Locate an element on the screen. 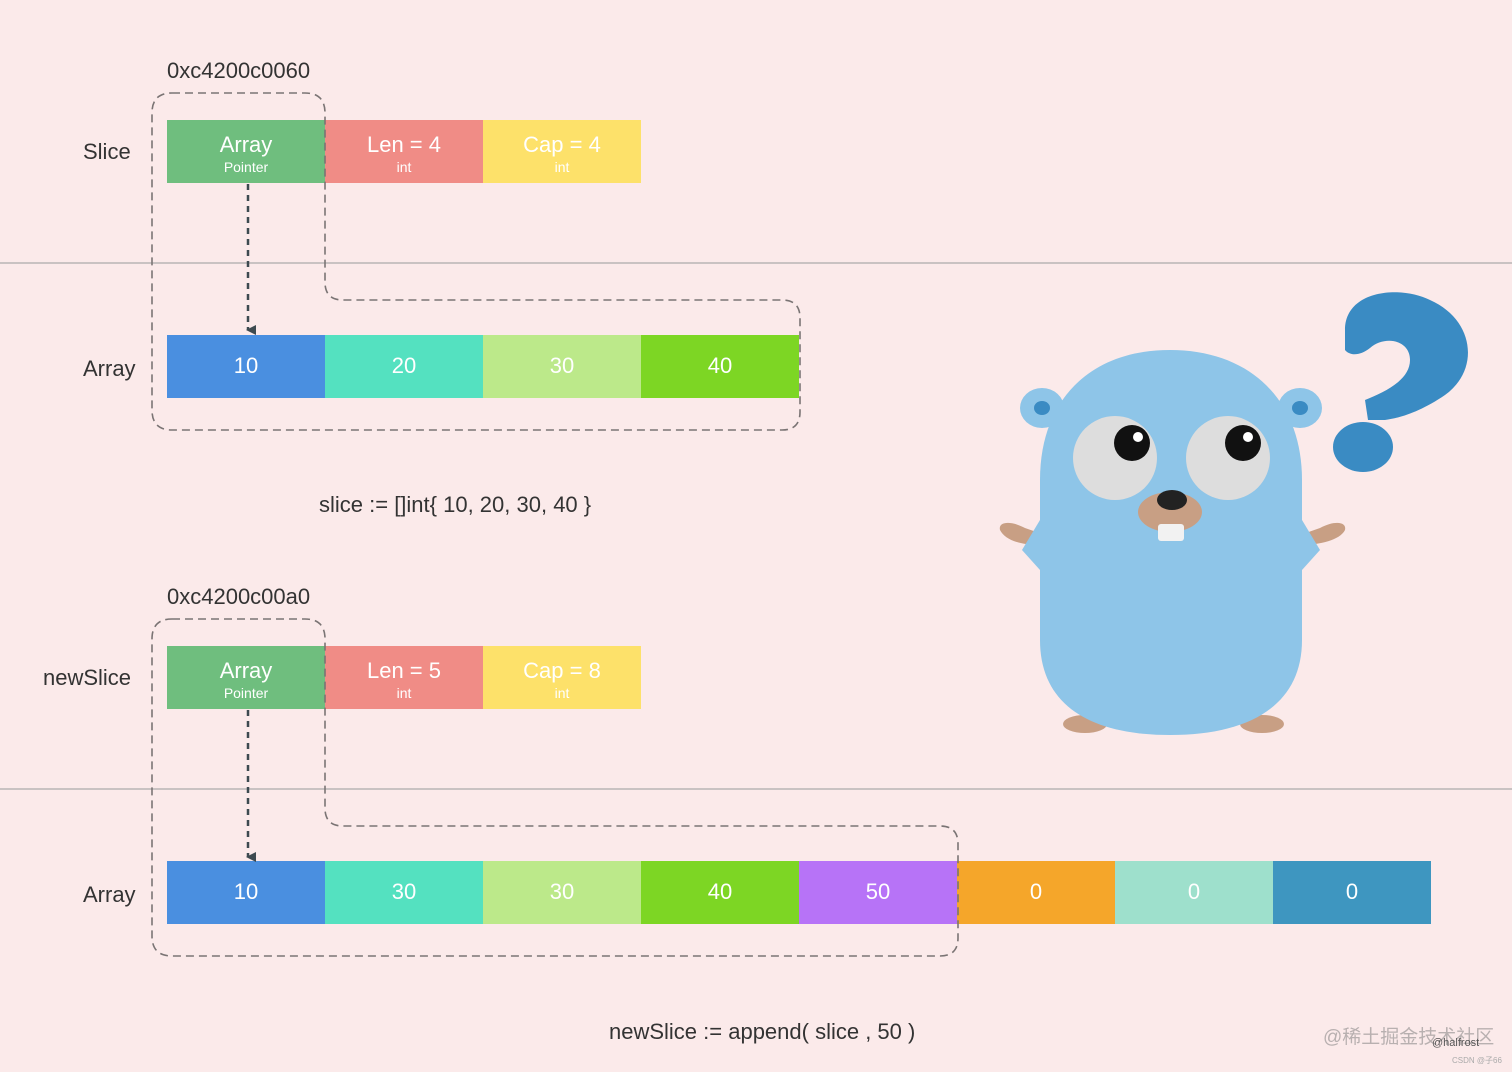  watermark-author: @halfrost is located at coordinates (1456, 1043).